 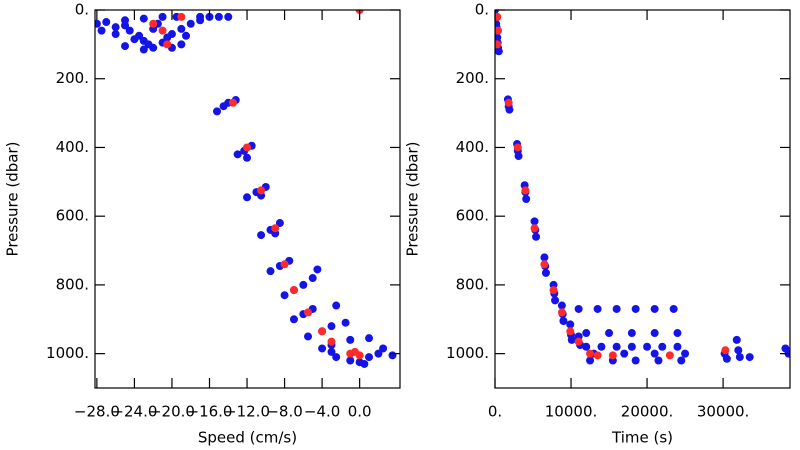 What do you see at coordinates (247, 412) in the screenshot?
I see `x-tick-label: −12.0` at bounding box center [247, 412].